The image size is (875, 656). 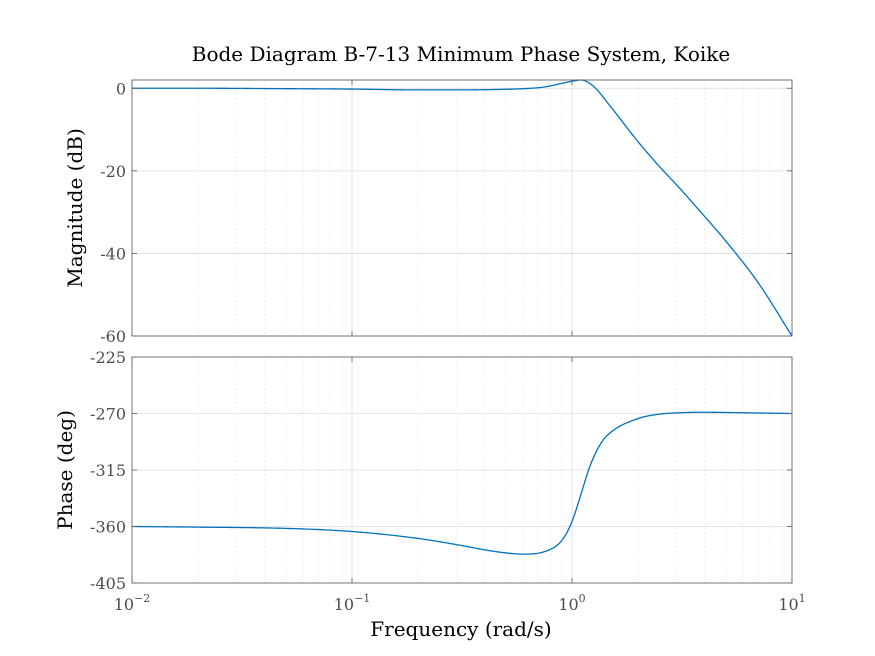 What do you see at coordinates (75, 208) in the screenshot?
I see `magnitude-y-axis-label: Magnitude (dB)` at bounding box center [75, 208].